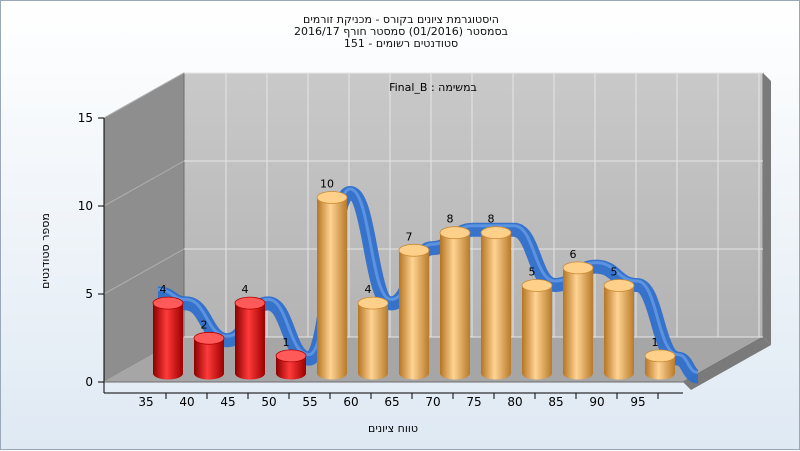 Image resolution: width=800 pixels, height=451 pixels. What do you see at coordinates (309, 402) in the screenshot?
I see `x-tick-label: 55` at bounding box center [309, 402].